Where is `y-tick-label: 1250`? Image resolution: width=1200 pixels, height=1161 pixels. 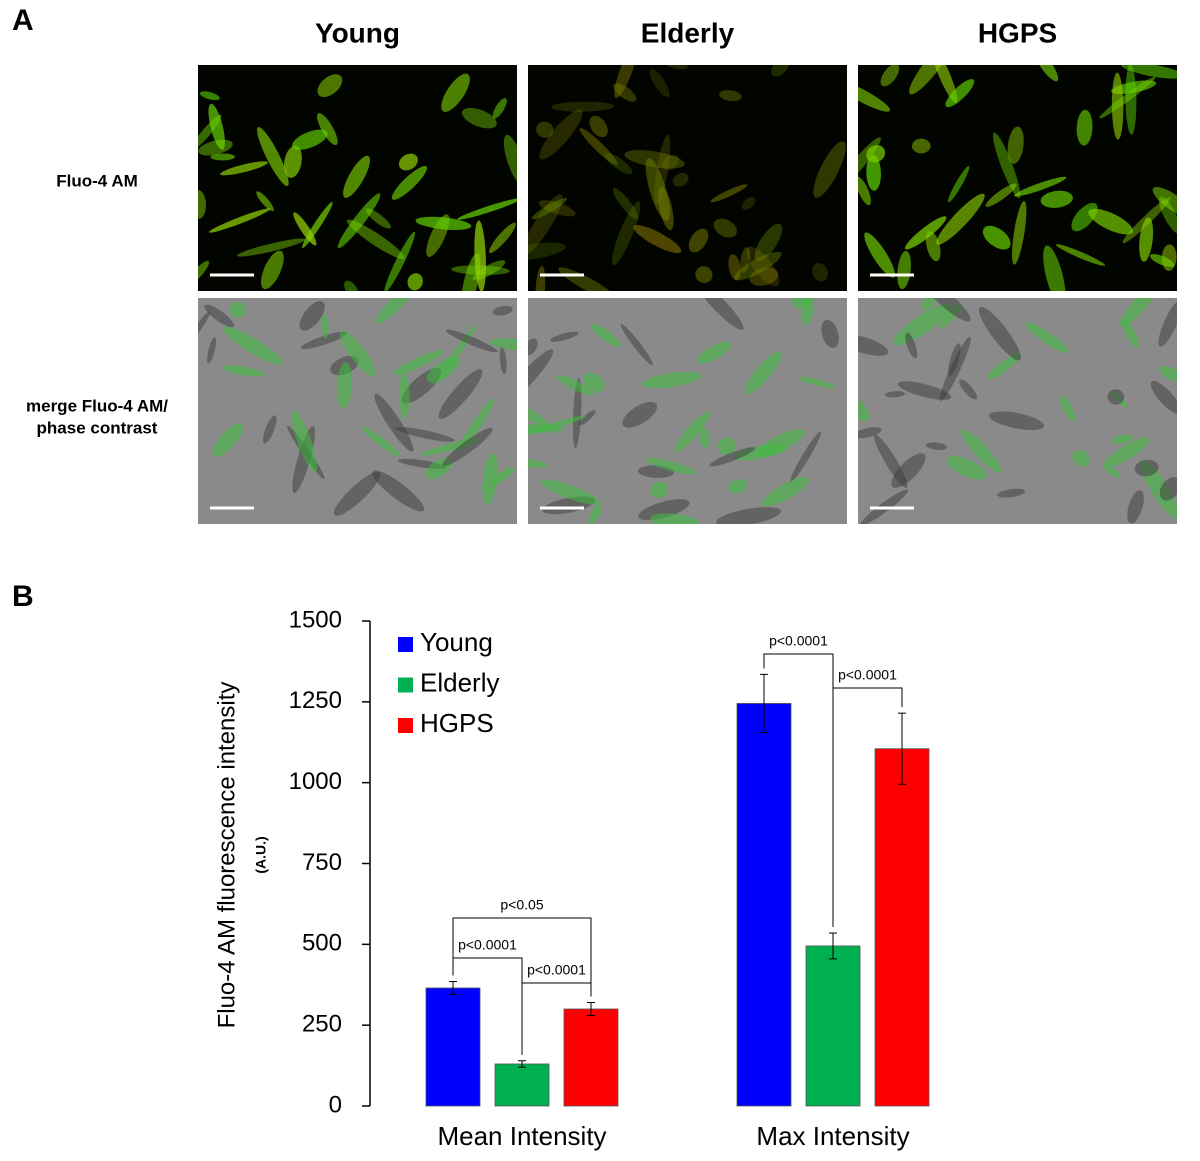
y-tick-label: 1250 is located at coordinates (315, 700).